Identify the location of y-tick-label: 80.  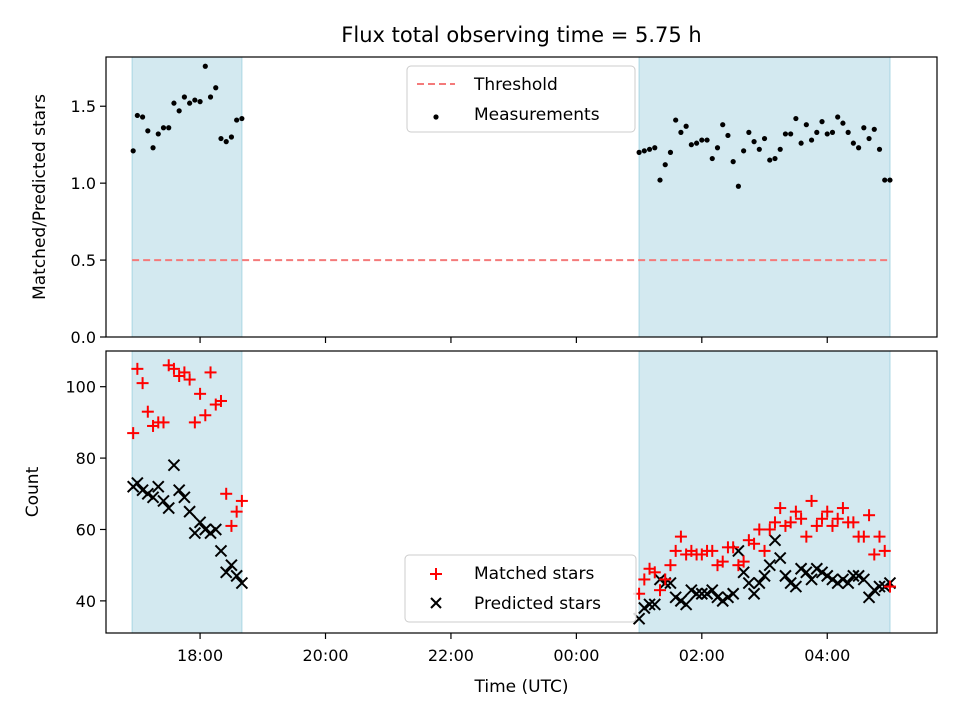
(86, 458).